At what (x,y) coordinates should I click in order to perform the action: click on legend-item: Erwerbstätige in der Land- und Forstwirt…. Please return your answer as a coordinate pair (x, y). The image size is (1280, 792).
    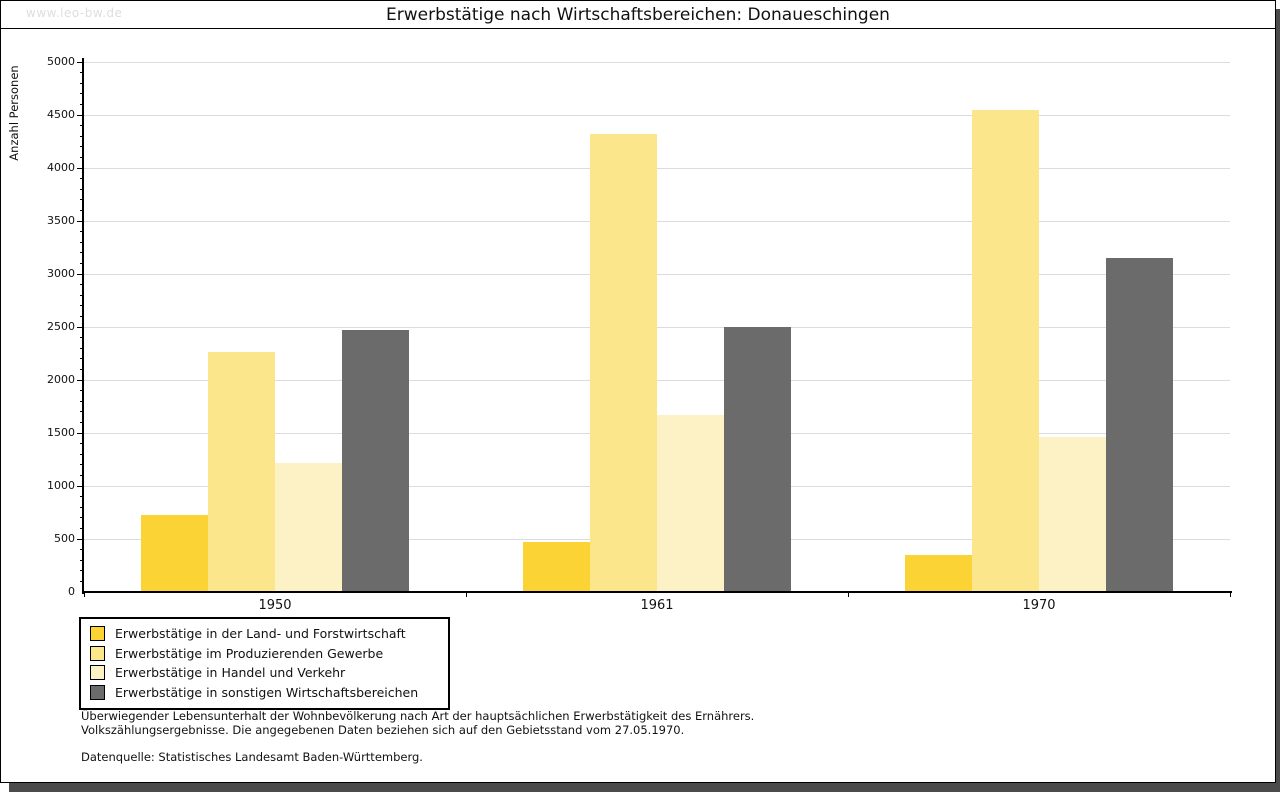
    Looking at the image, I should click on (264, 634).